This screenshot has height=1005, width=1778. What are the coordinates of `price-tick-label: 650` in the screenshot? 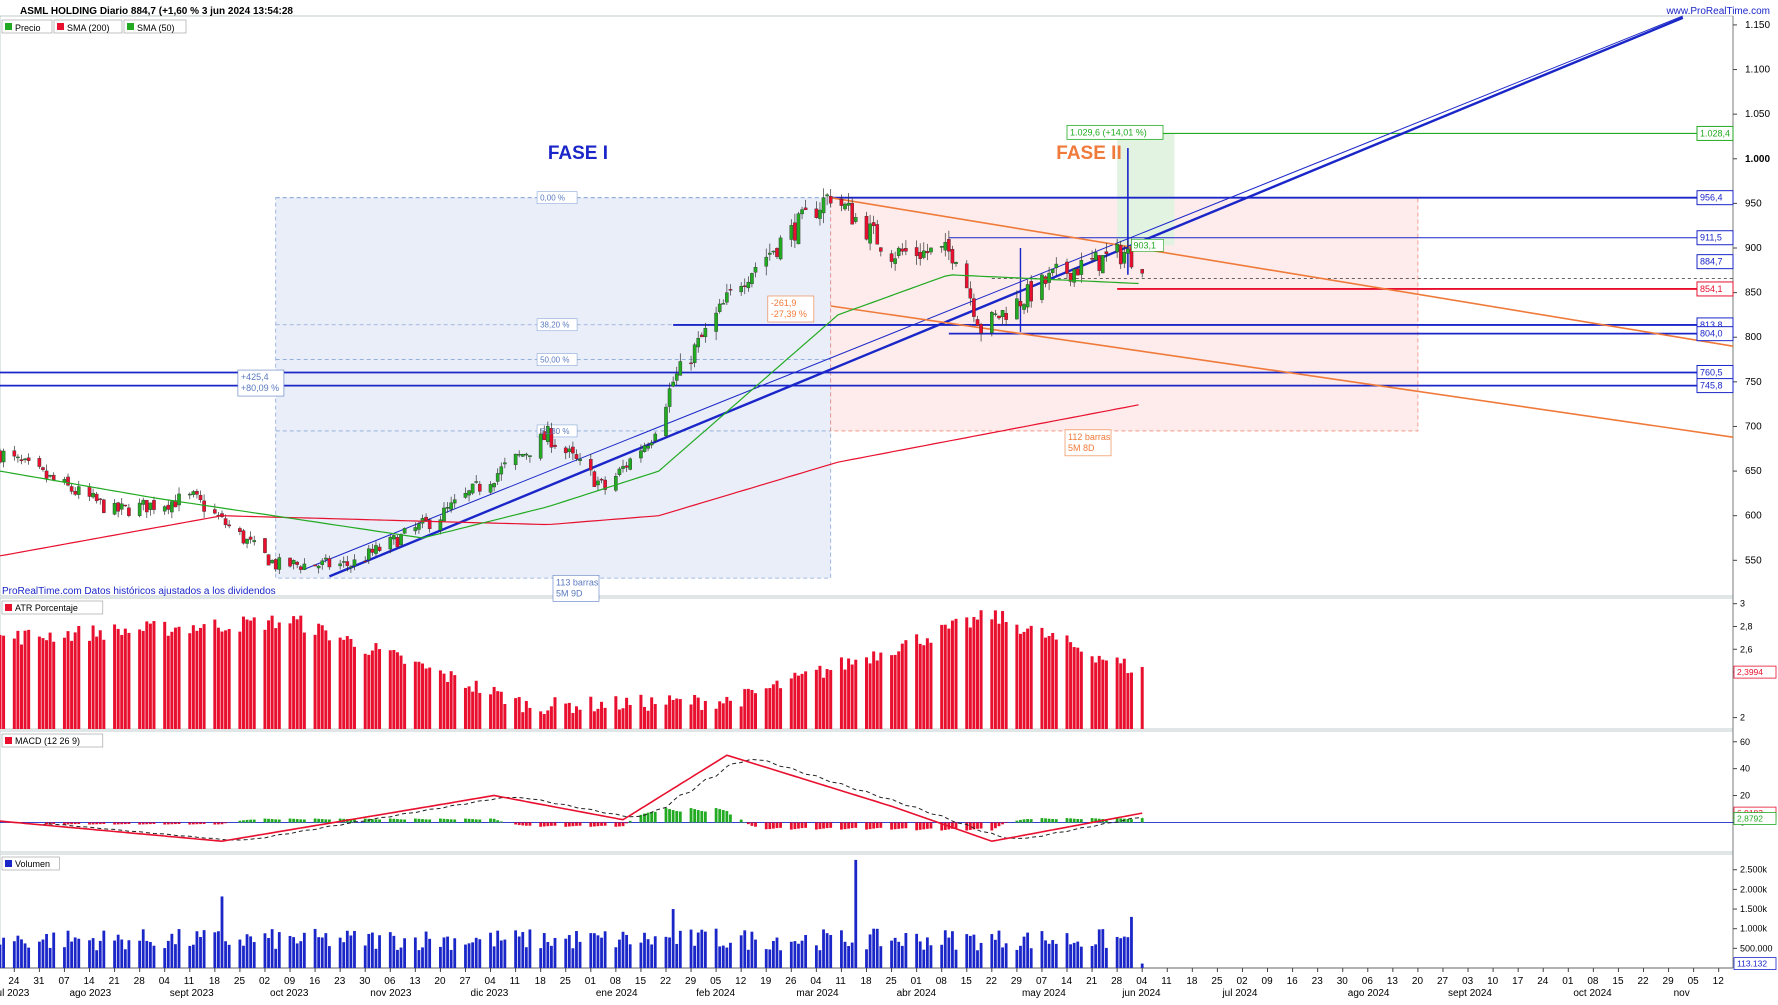 It's located at (1753, 471).